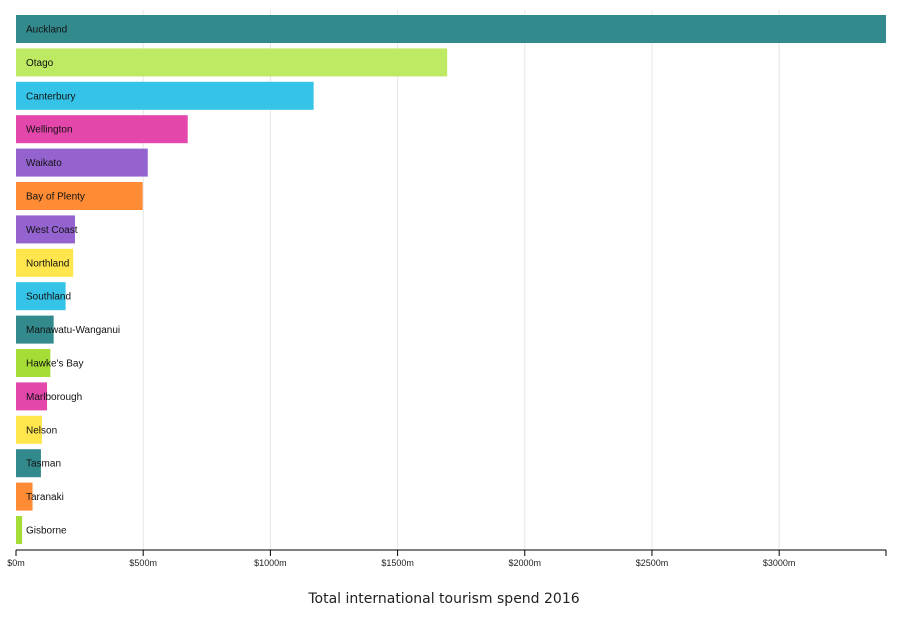 Image resolution: width=898 pixels, height=640 pixels. Describe the element at coordinates (43, 464) in the screenshot. I see `bar-label: Tasman` at that location.